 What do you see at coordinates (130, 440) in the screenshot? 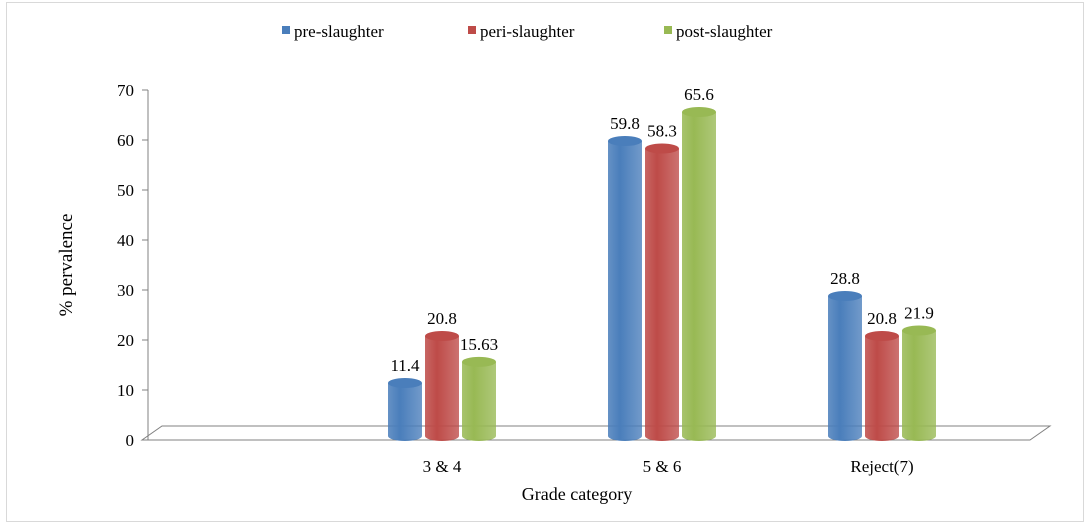
I see `y-tick-label: 0` at bounding box center [130, 440].